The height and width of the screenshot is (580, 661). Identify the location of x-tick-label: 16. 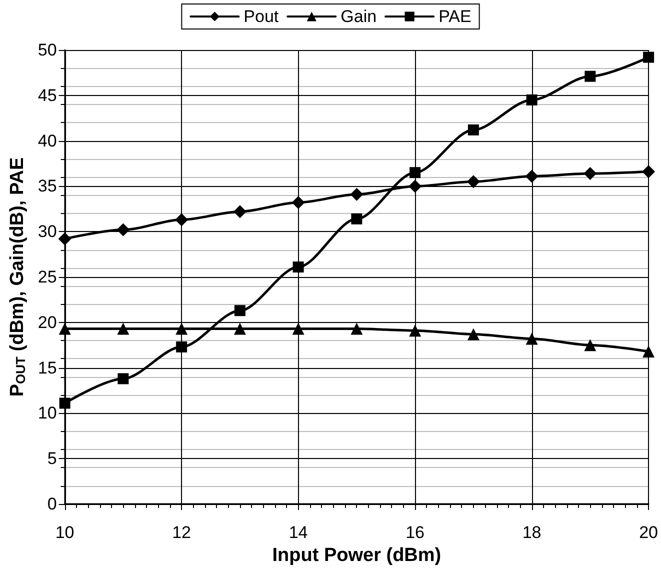
(415, 532).